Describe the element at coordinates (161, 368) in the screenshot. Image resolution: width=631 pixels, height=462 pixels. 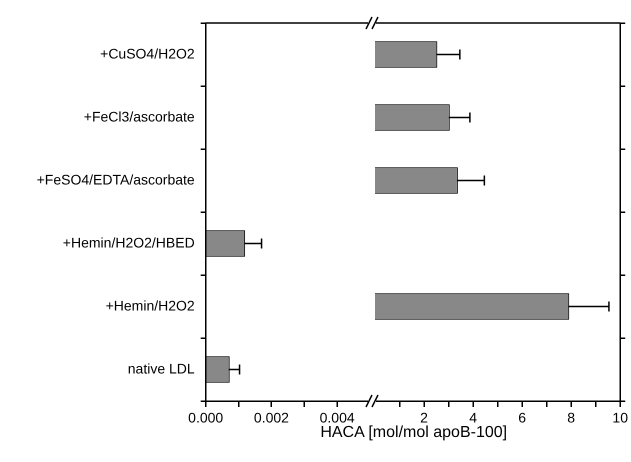
I see `y-tick-label: native LDL` at that location.